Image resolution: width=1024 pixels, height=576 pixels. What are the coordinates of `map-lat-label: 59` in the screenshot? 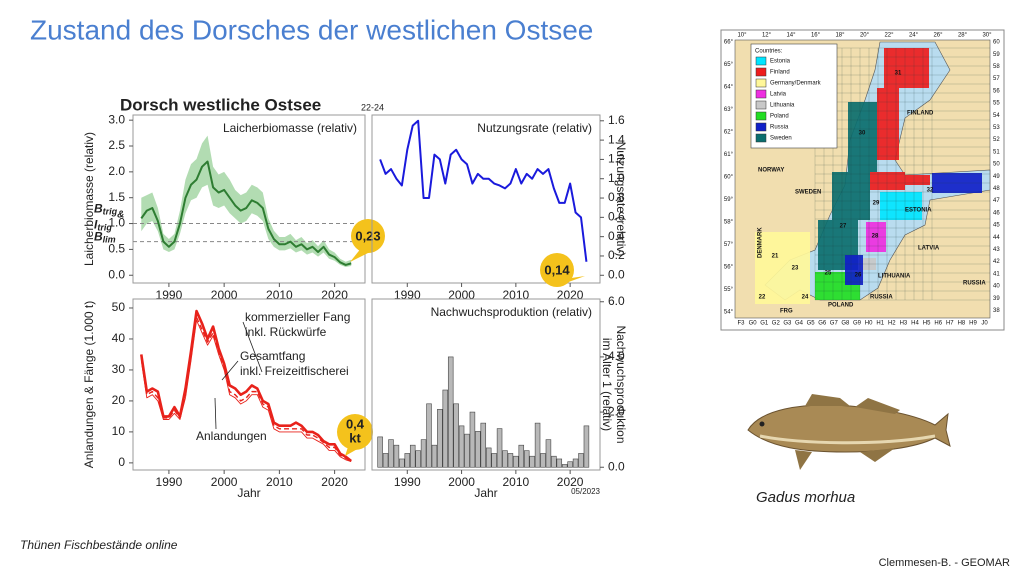 It's located at (996, 55).